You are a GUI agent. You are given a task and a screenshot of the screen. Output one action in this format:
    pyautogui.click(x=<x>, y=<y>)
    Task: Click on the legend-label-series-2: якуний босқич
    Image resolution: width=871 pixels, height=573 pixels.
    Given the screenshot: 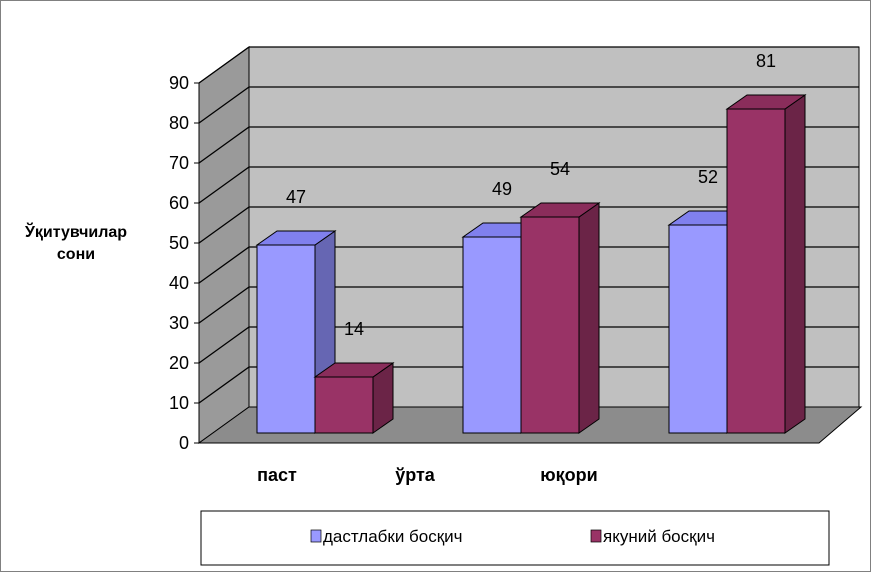 What is the action you would take?
    pyautogui.click(x=659, y=536)
    